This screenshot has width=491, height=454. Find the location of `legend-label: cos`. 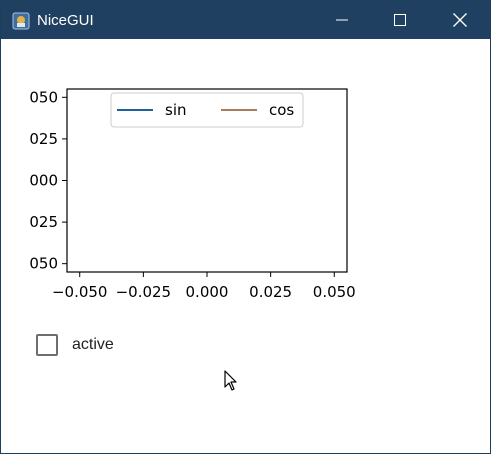

legend-label: cos is located at coordinates (281, 110).